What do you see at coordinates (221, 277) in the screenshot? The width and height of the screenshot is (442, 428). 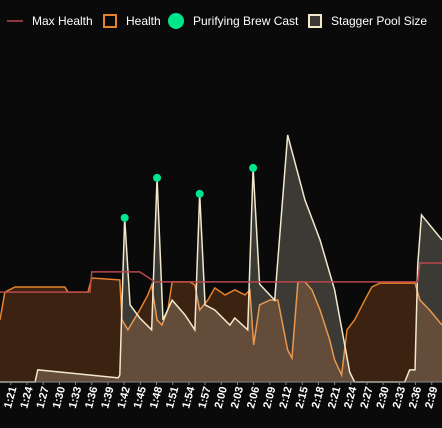 I see `line` at bounding box center [221, 277].